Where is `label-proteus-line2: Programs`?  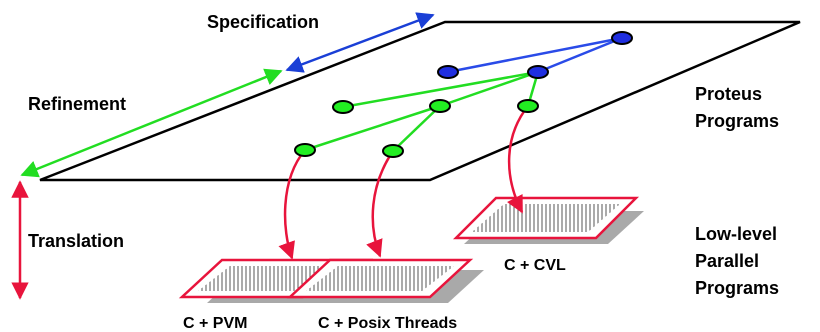
label-proteus-line2: Programs is located at coordinates (737, 121).